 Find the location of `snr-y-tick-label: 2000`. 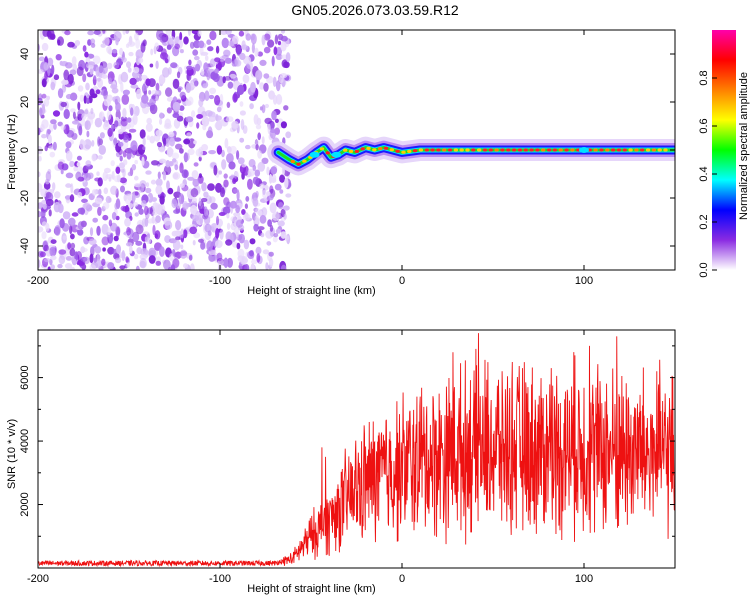

snr-y-tick-label: 2000 is located at coordinates (25, 504).